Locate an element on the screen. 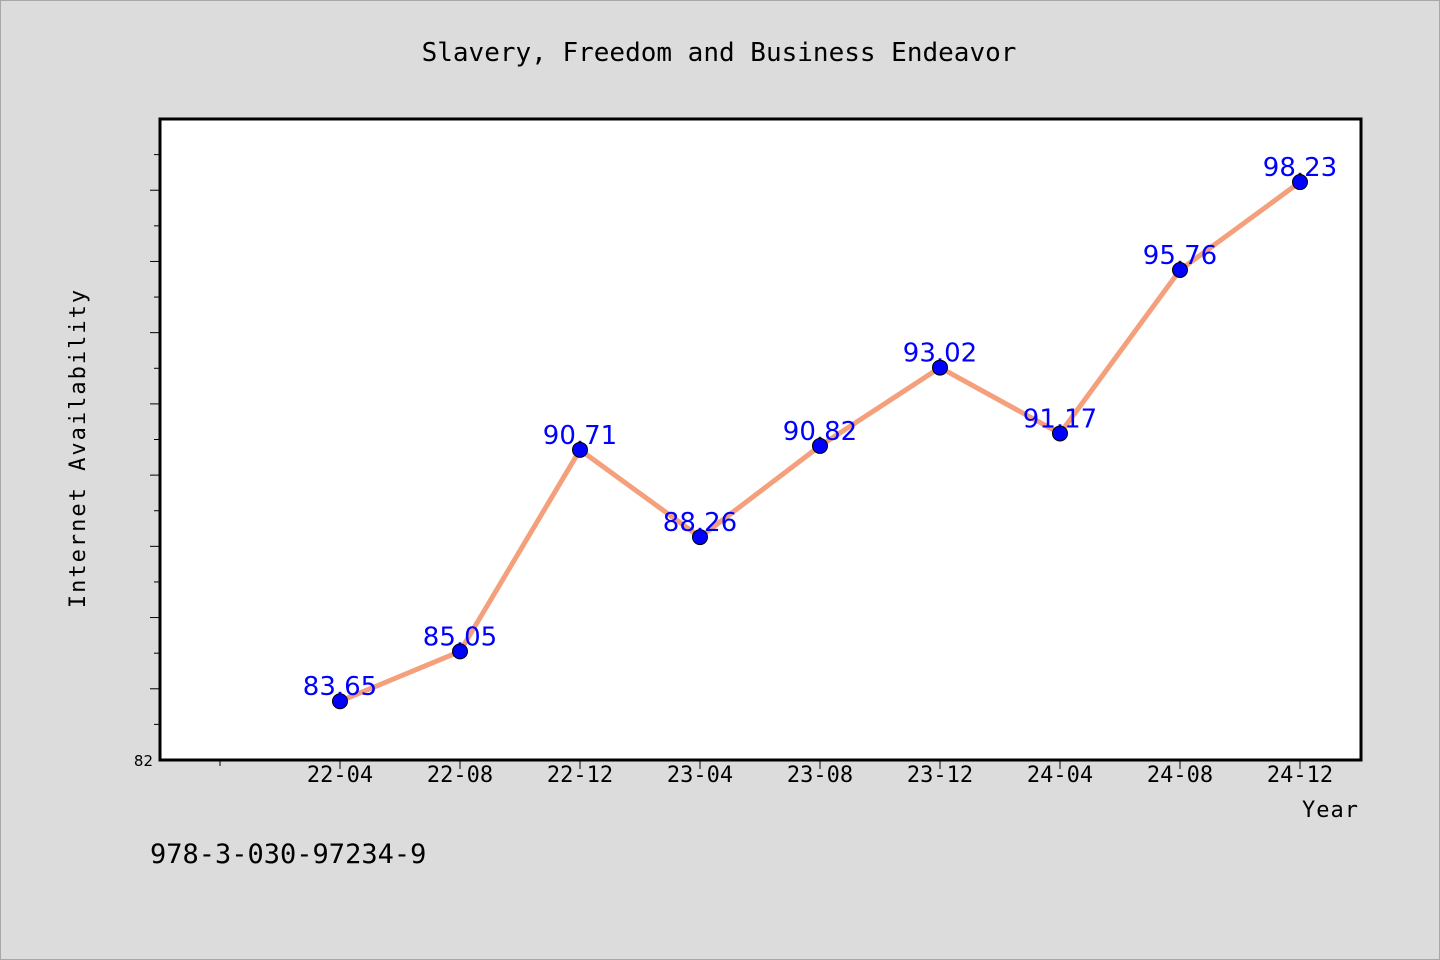 The height and width of the screenshot is (960, 1440). x-tick-label: 23-04 is located at coordinates (700, 775).